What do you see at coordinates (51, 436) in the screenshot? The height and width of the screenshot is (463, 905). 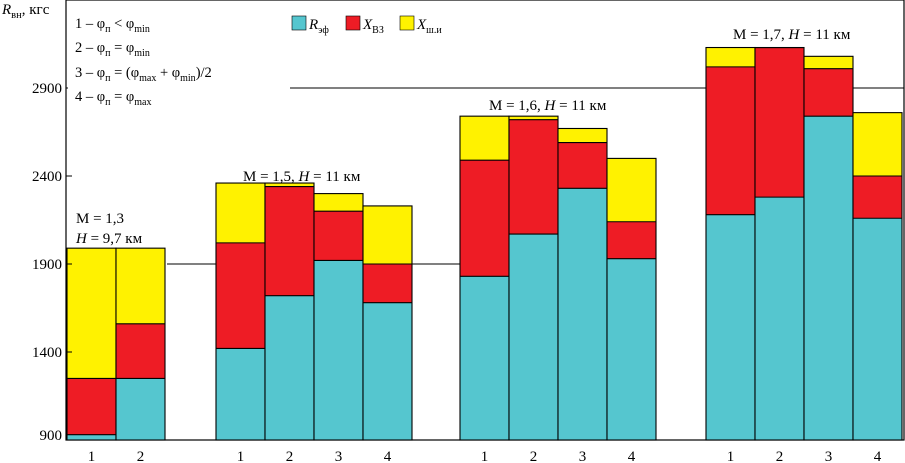 I see `y-tick-label: 900` at bounding box center [51, 436].